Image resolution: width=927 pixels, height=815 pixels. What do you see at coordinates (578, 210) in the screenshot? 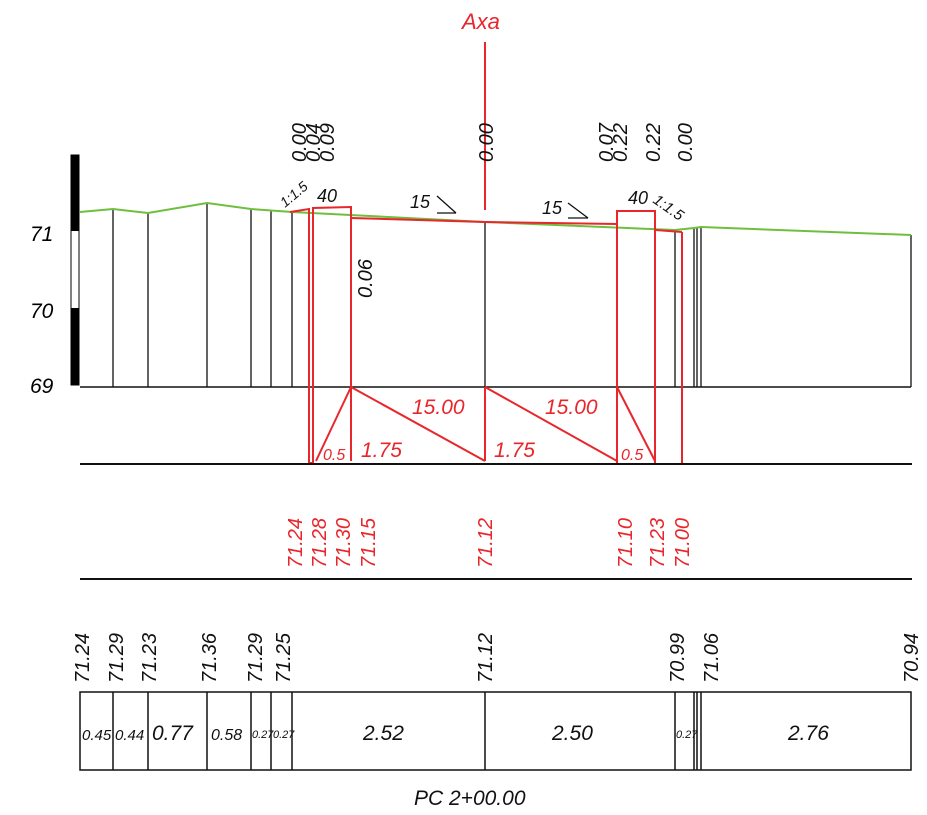
I see `slope-arrow-right` at bounding box center [578, 210].